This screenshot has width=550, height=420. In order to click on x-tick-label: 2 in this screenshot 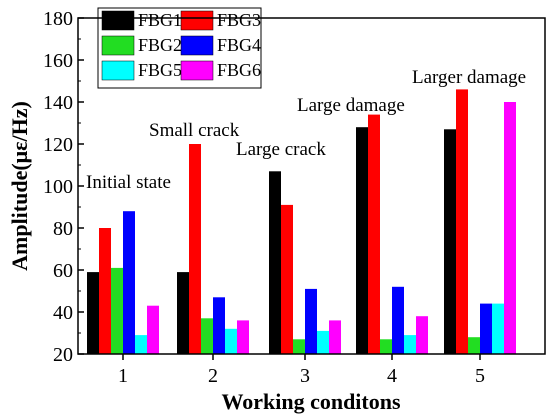, I will do `click(213, 376)`.